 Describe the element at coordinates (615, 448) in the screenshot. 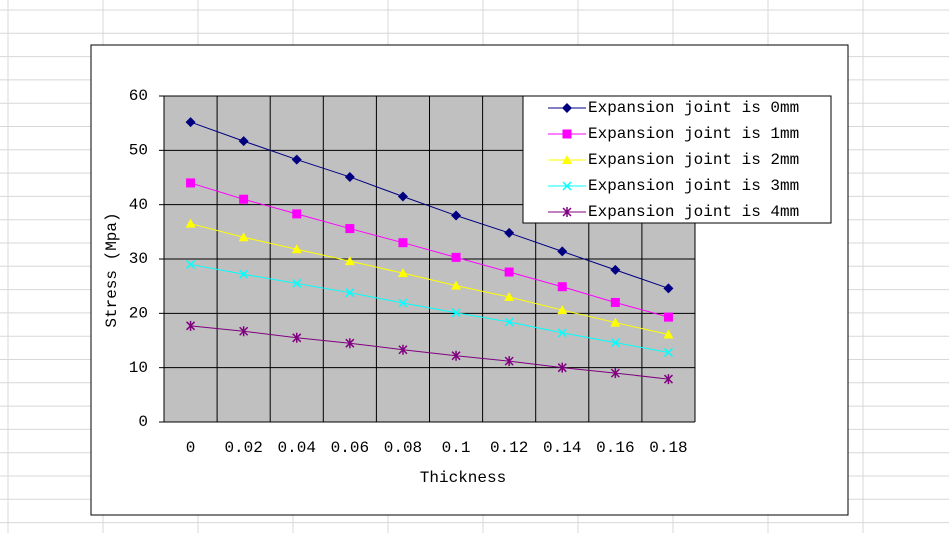

I see `x-tick-label: 0.16` at that location.